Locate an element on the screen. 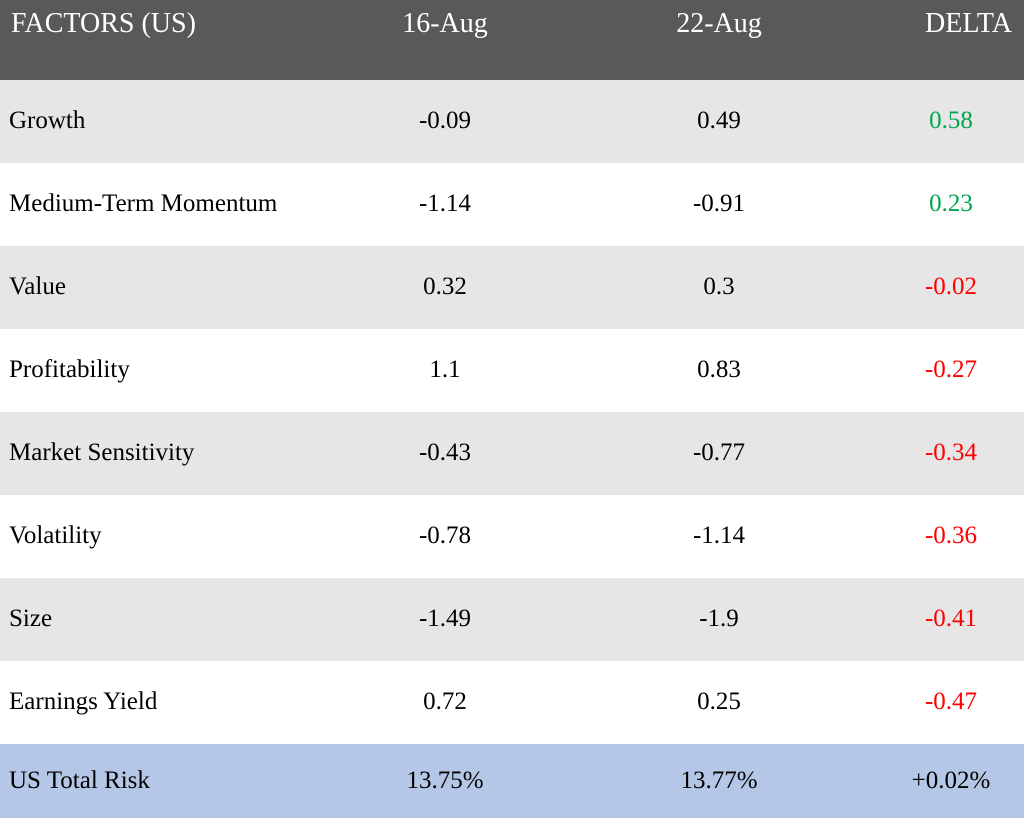  table-row: Value 0.32 0.3 -0.02 is located at coordinates (512, 287).